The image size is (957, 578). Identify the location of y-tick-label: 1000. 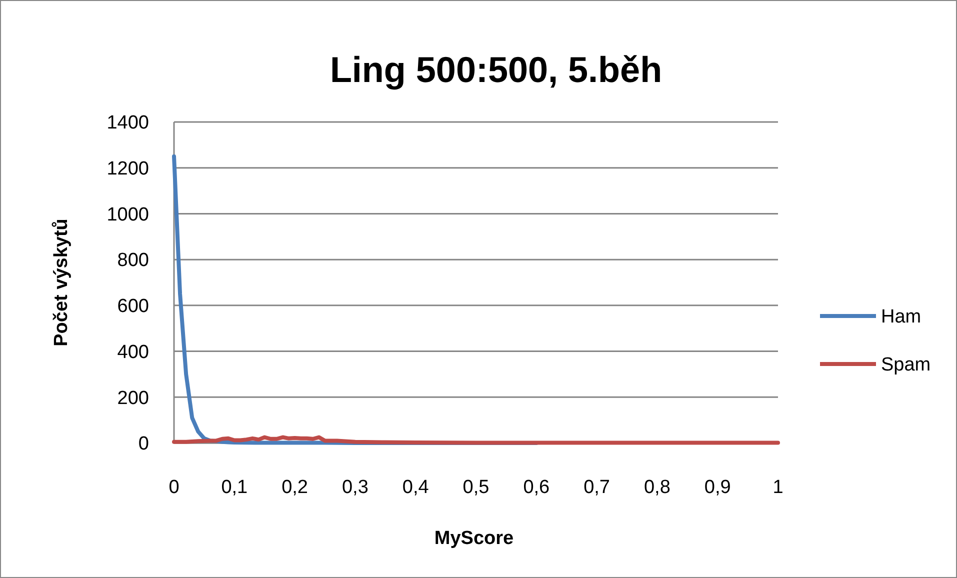
(127, 215).